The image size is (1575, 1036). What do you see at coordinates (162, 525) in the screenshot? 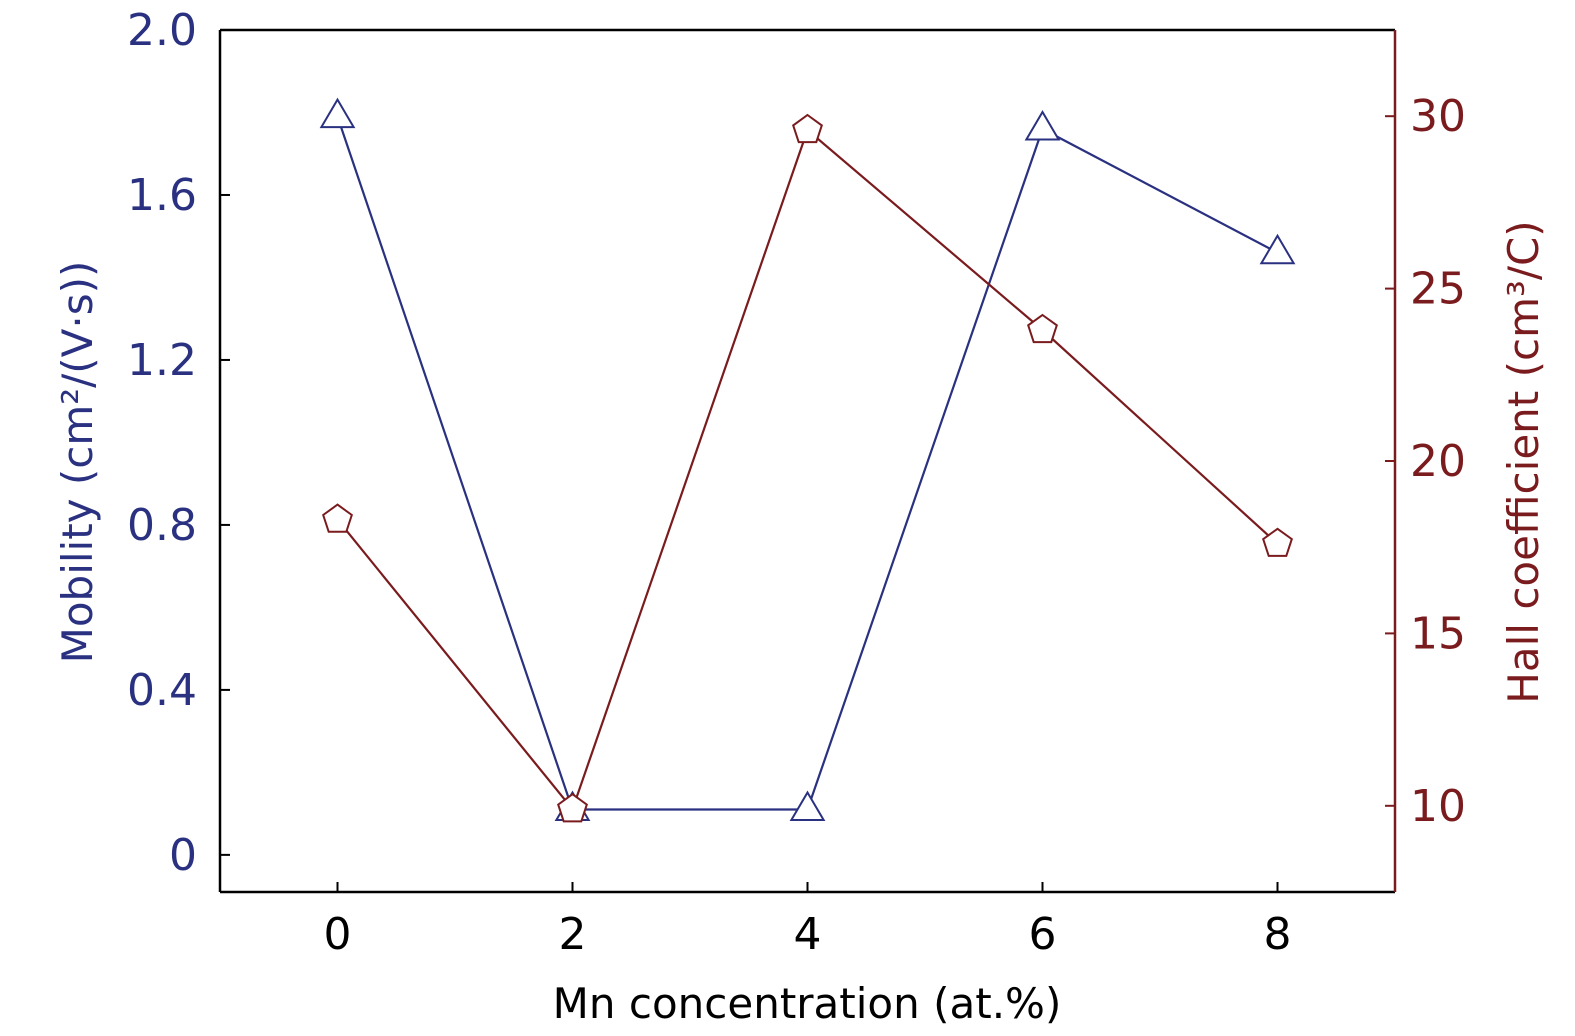
I see `left-y-tick-label: 0.8` at bounding box center [162, 525].